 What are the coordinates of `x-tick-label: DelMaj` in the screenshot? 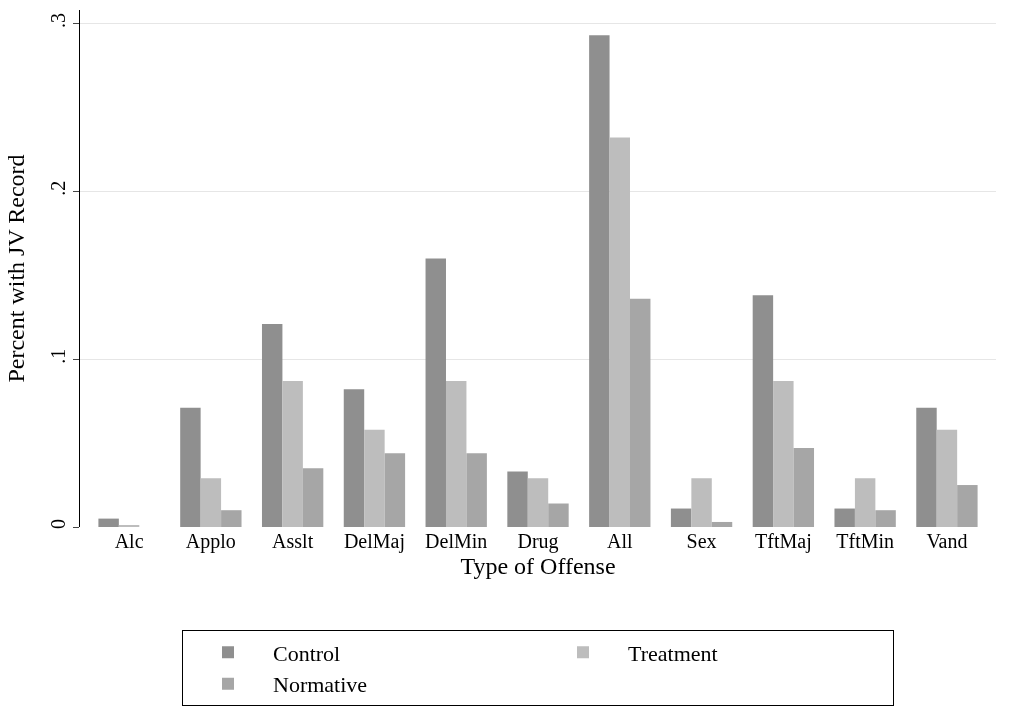 It's located at (374, 541).